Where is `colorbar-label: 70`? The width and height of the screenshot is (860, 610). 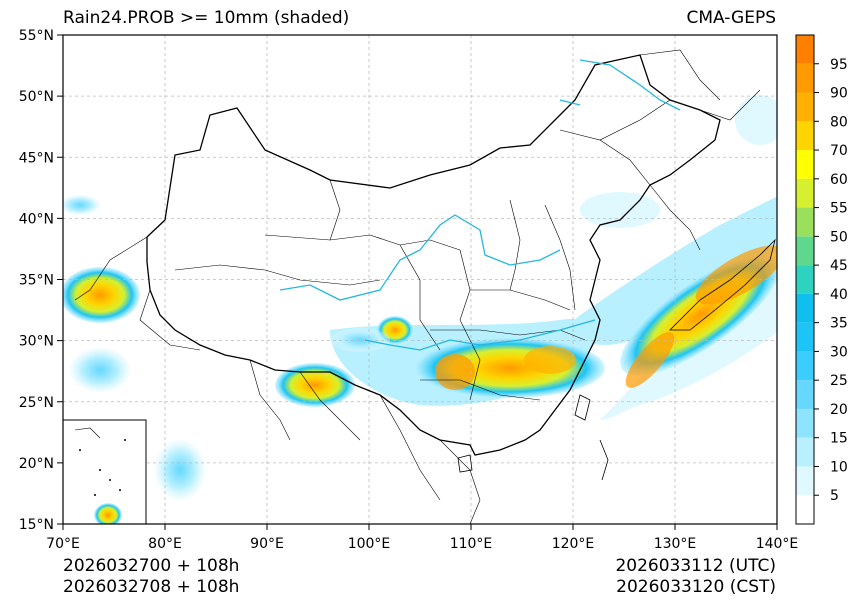
colorbar-label: 70 is located at coordinates (839, 151).